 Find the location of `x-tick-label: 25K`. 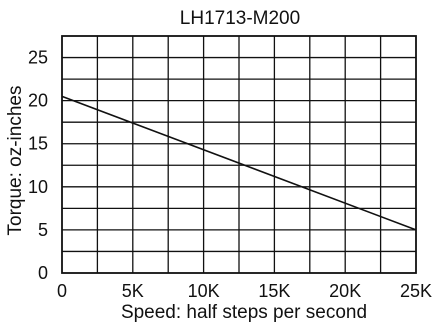

x-tick-label: 25K is located at coordinates (416, 291).